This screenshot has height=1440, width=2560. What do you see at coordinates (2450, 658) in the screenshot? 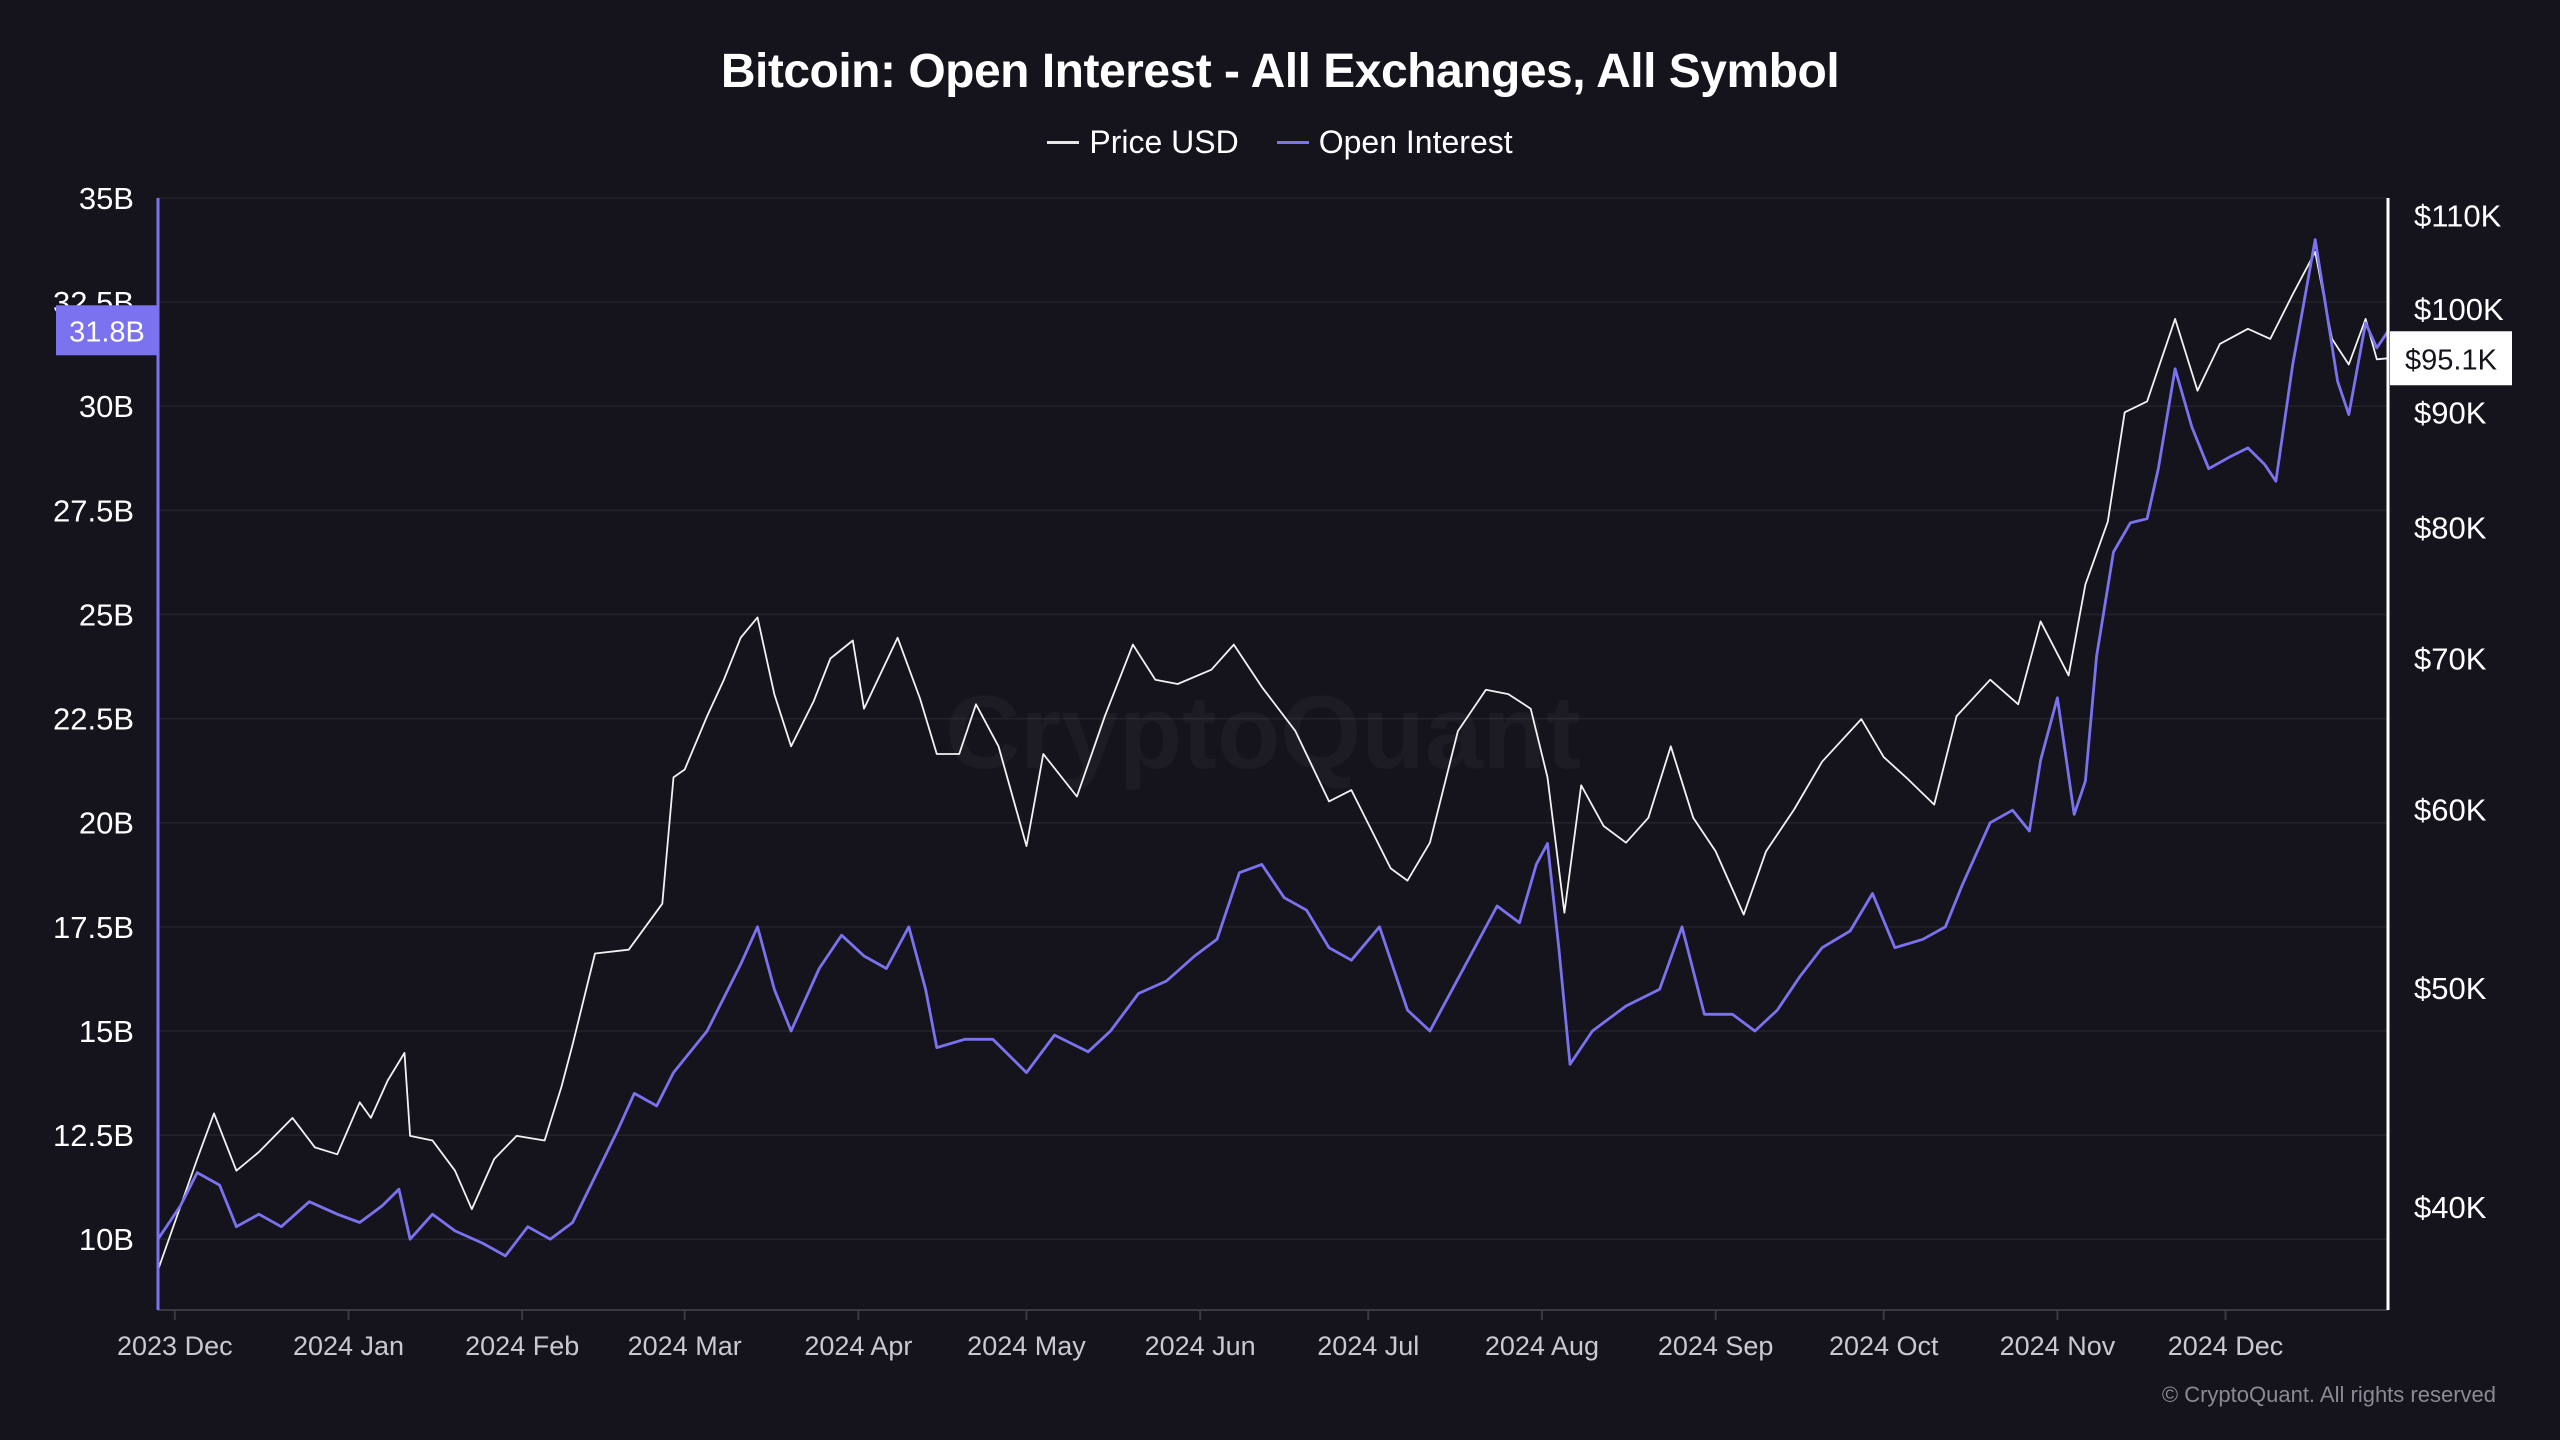
I see `y-right-tick-label: $70K` at bounding box center [2450, 658].